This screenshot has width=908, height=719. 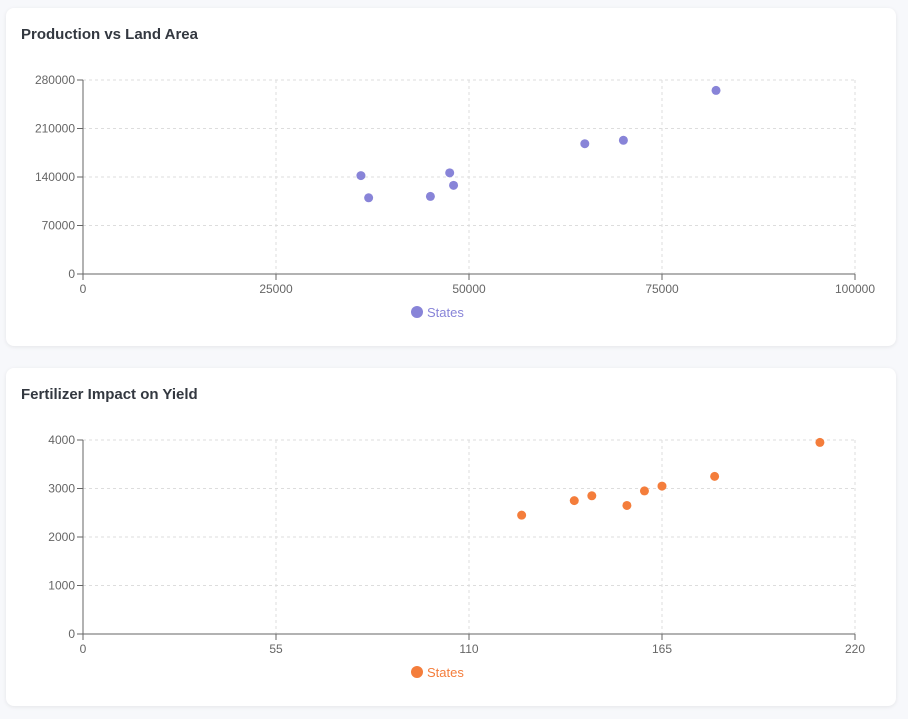 What do you see at coordinates (276, 289) in the screenshot?
I see `x-tick-label: 25000` at bounding box center [276, 289].